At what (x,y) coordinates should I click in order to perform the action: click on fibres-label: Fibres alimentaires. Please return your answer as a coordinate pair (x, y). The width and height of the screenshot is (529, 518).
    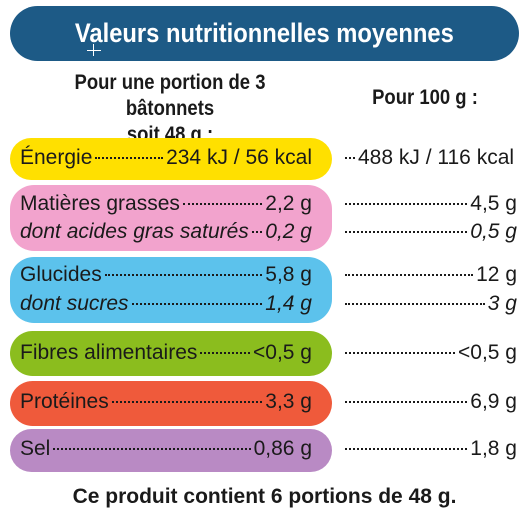
    Looking at the image, I should click on (109, 352).